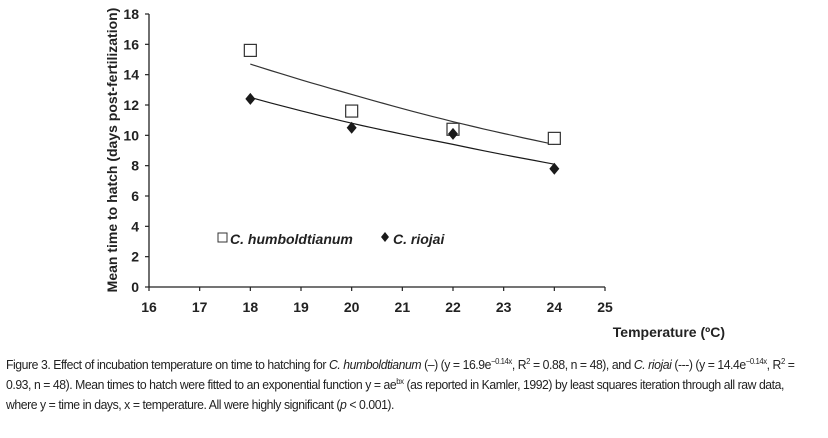 The height and width of the screenshot is (438, 828). What do you see at coordinates (403, 307) in the screenshot?
I see `x-tick-label: 21` at bounding box center [403, 307].